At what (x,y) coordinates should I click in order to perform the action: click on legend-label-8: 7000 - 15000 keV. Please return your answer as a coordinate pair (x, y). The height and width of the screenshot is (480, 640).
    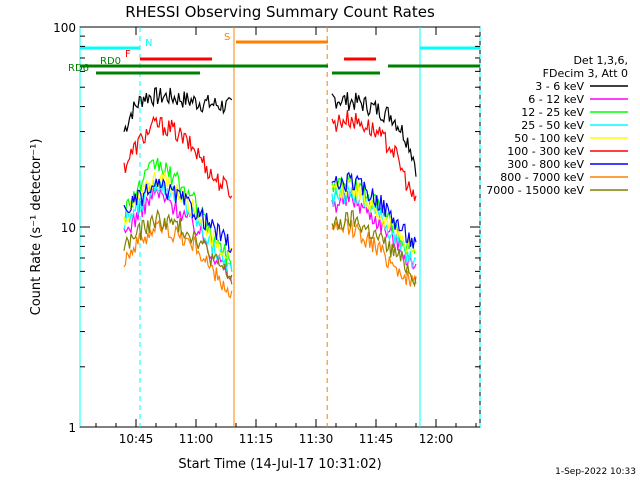
    Looking at the image, I should click on (535, 190).